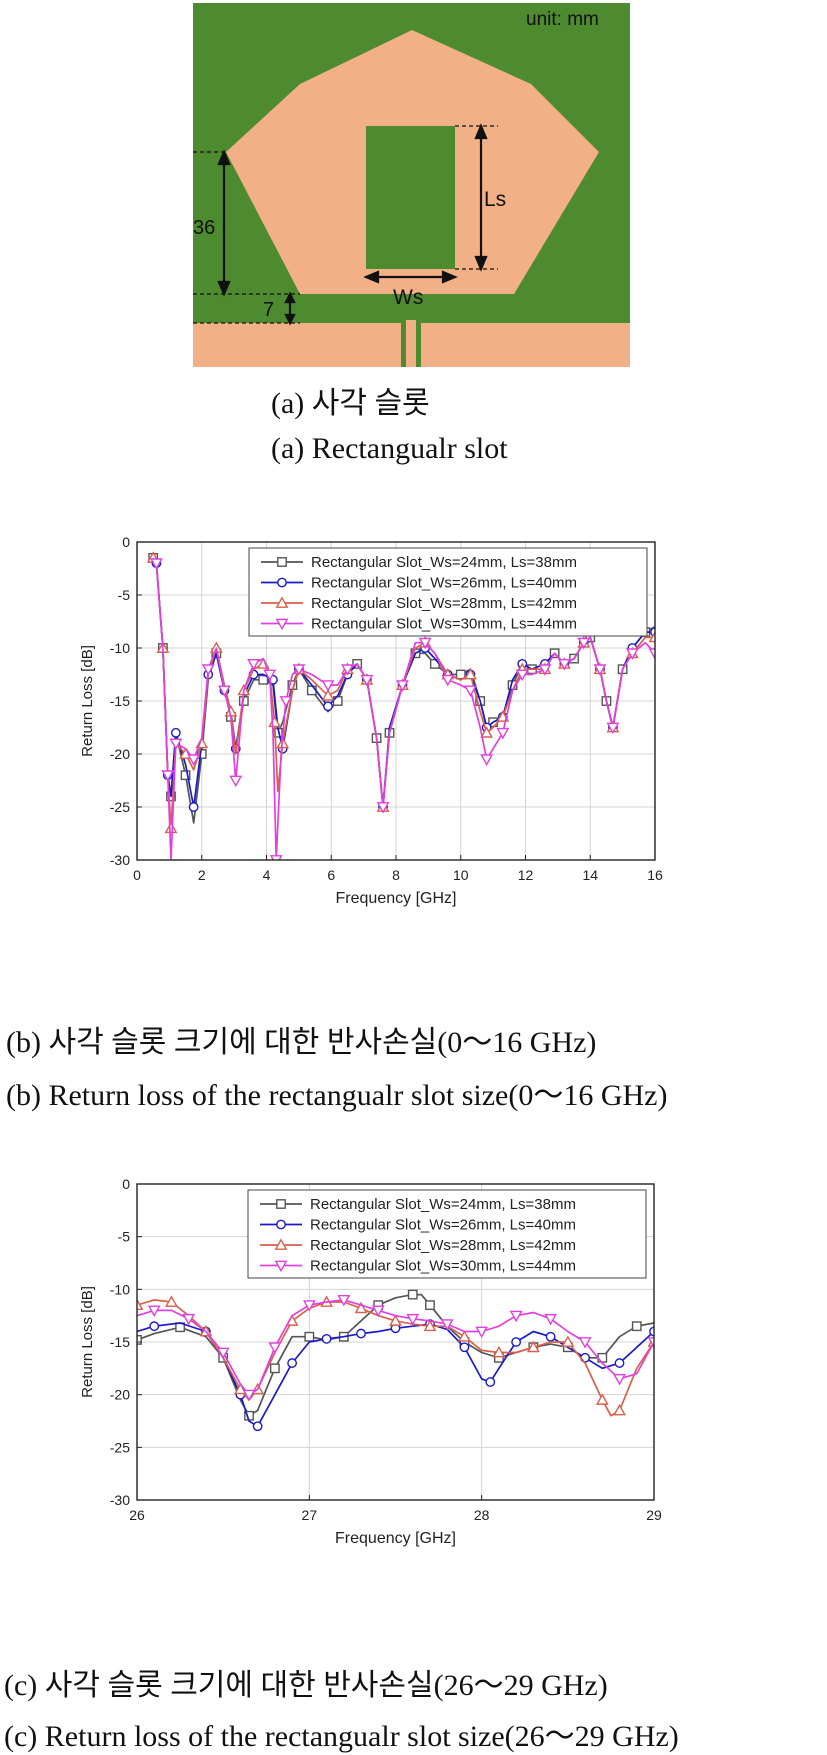 This screenshot has width=827, height=1755. What do you see at coordinates (411, 185) in the screenshot?
I see `antenna-diagram: unit: mm 36 7 Ls Ws` at bounding box center [411, 185].